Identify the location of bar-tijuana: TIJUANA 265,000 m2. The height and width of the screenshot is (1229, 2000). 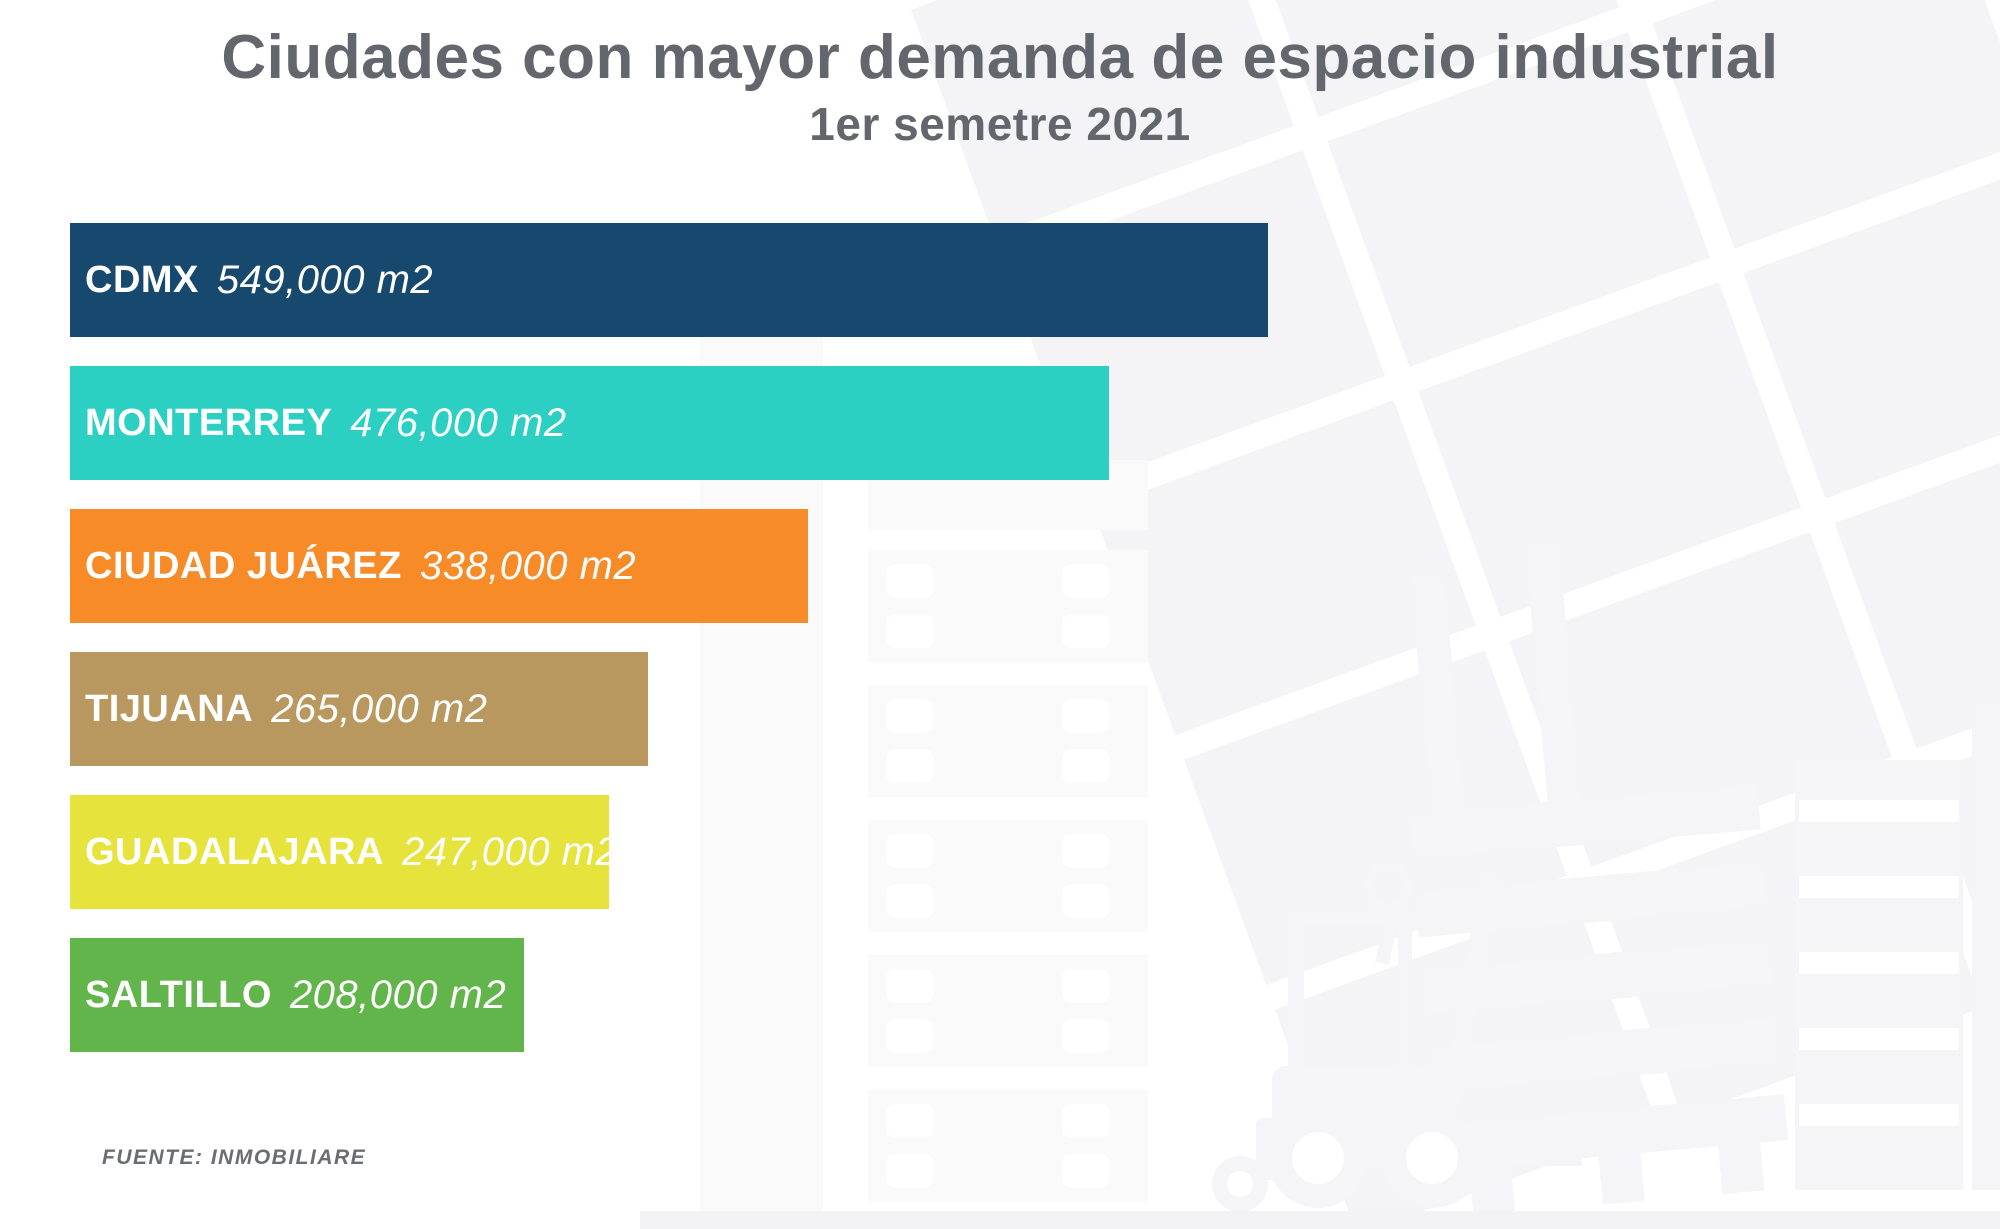
(359, 709).